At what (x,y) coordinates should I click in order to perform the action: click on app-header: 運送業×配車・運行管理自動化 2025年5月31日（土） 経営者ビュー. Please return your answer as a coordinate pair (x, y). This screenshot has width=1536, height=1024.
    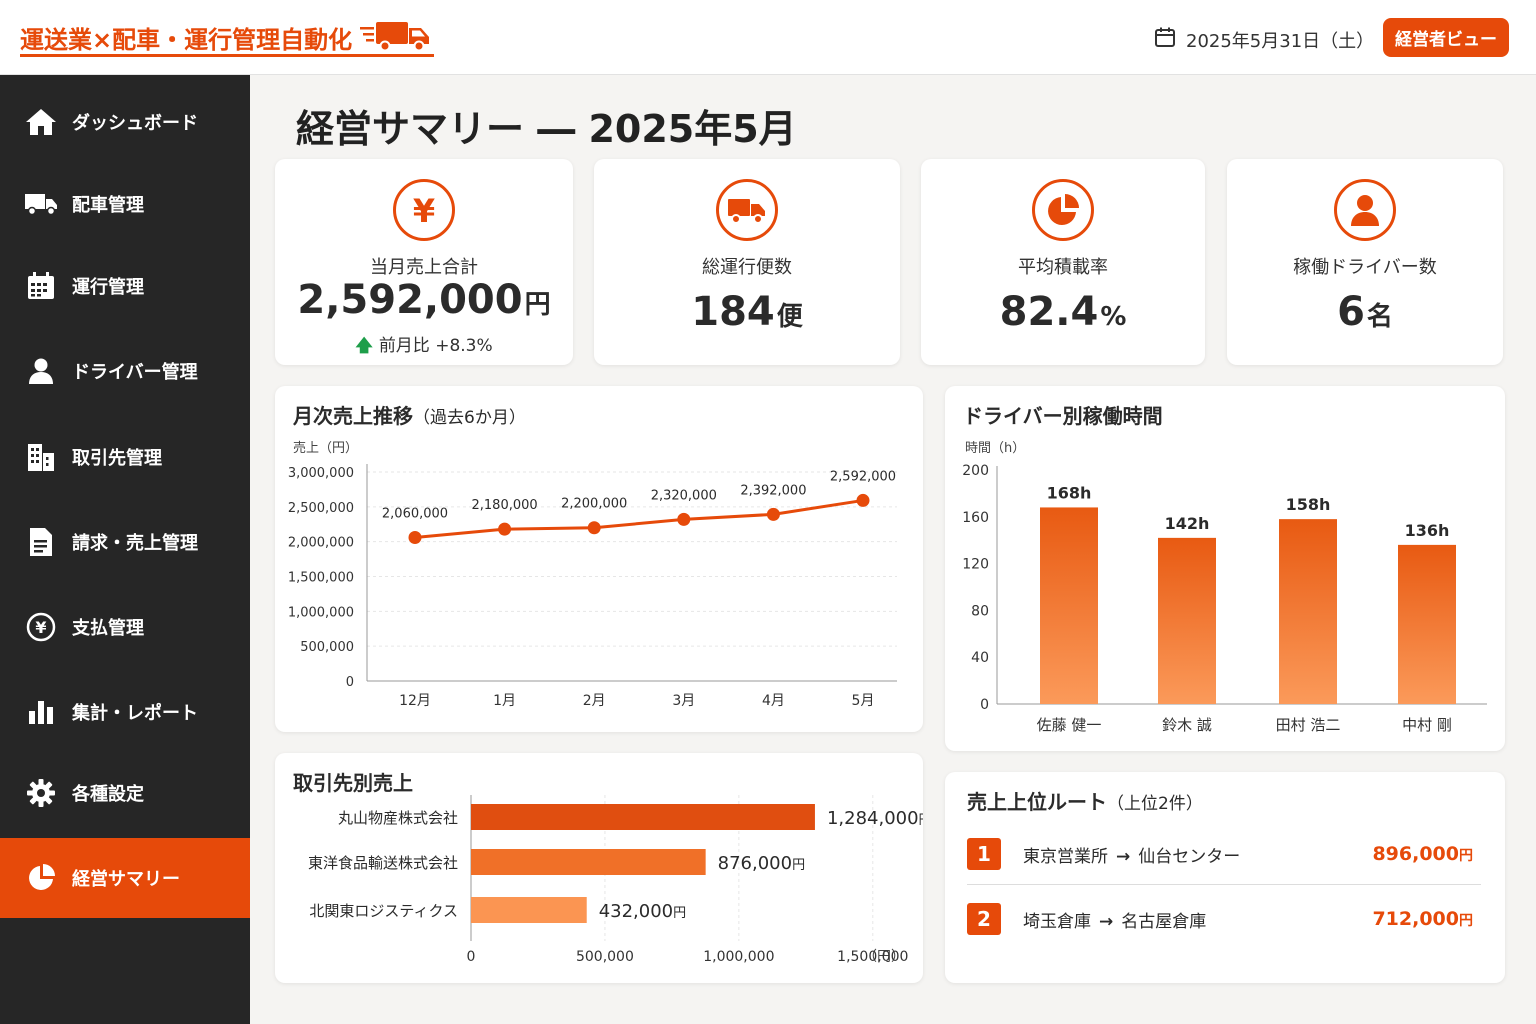
    Looking at the image, I should click on (768, 37).